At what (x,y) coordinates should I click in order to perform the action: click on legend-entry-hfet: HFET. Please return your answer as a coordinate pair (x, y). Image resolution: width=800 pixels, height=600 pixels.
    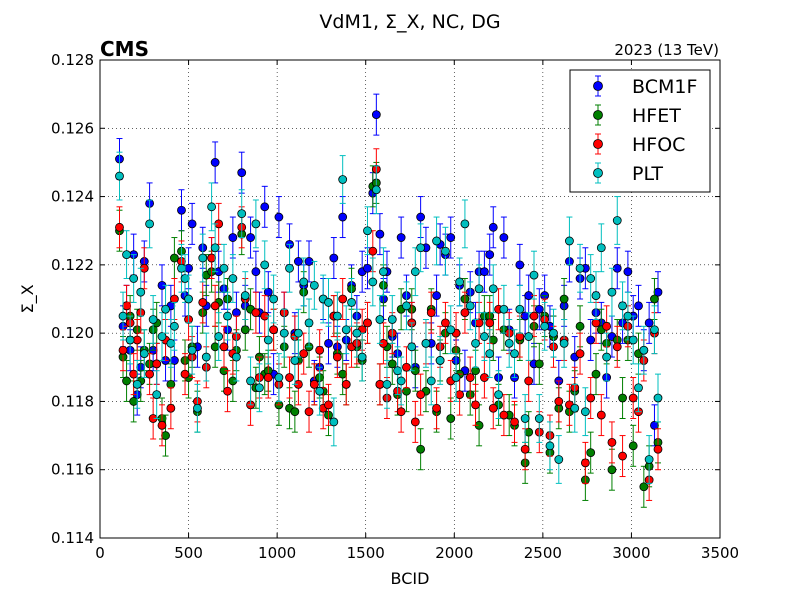
    Looking at the image, I should click on (637, 115).